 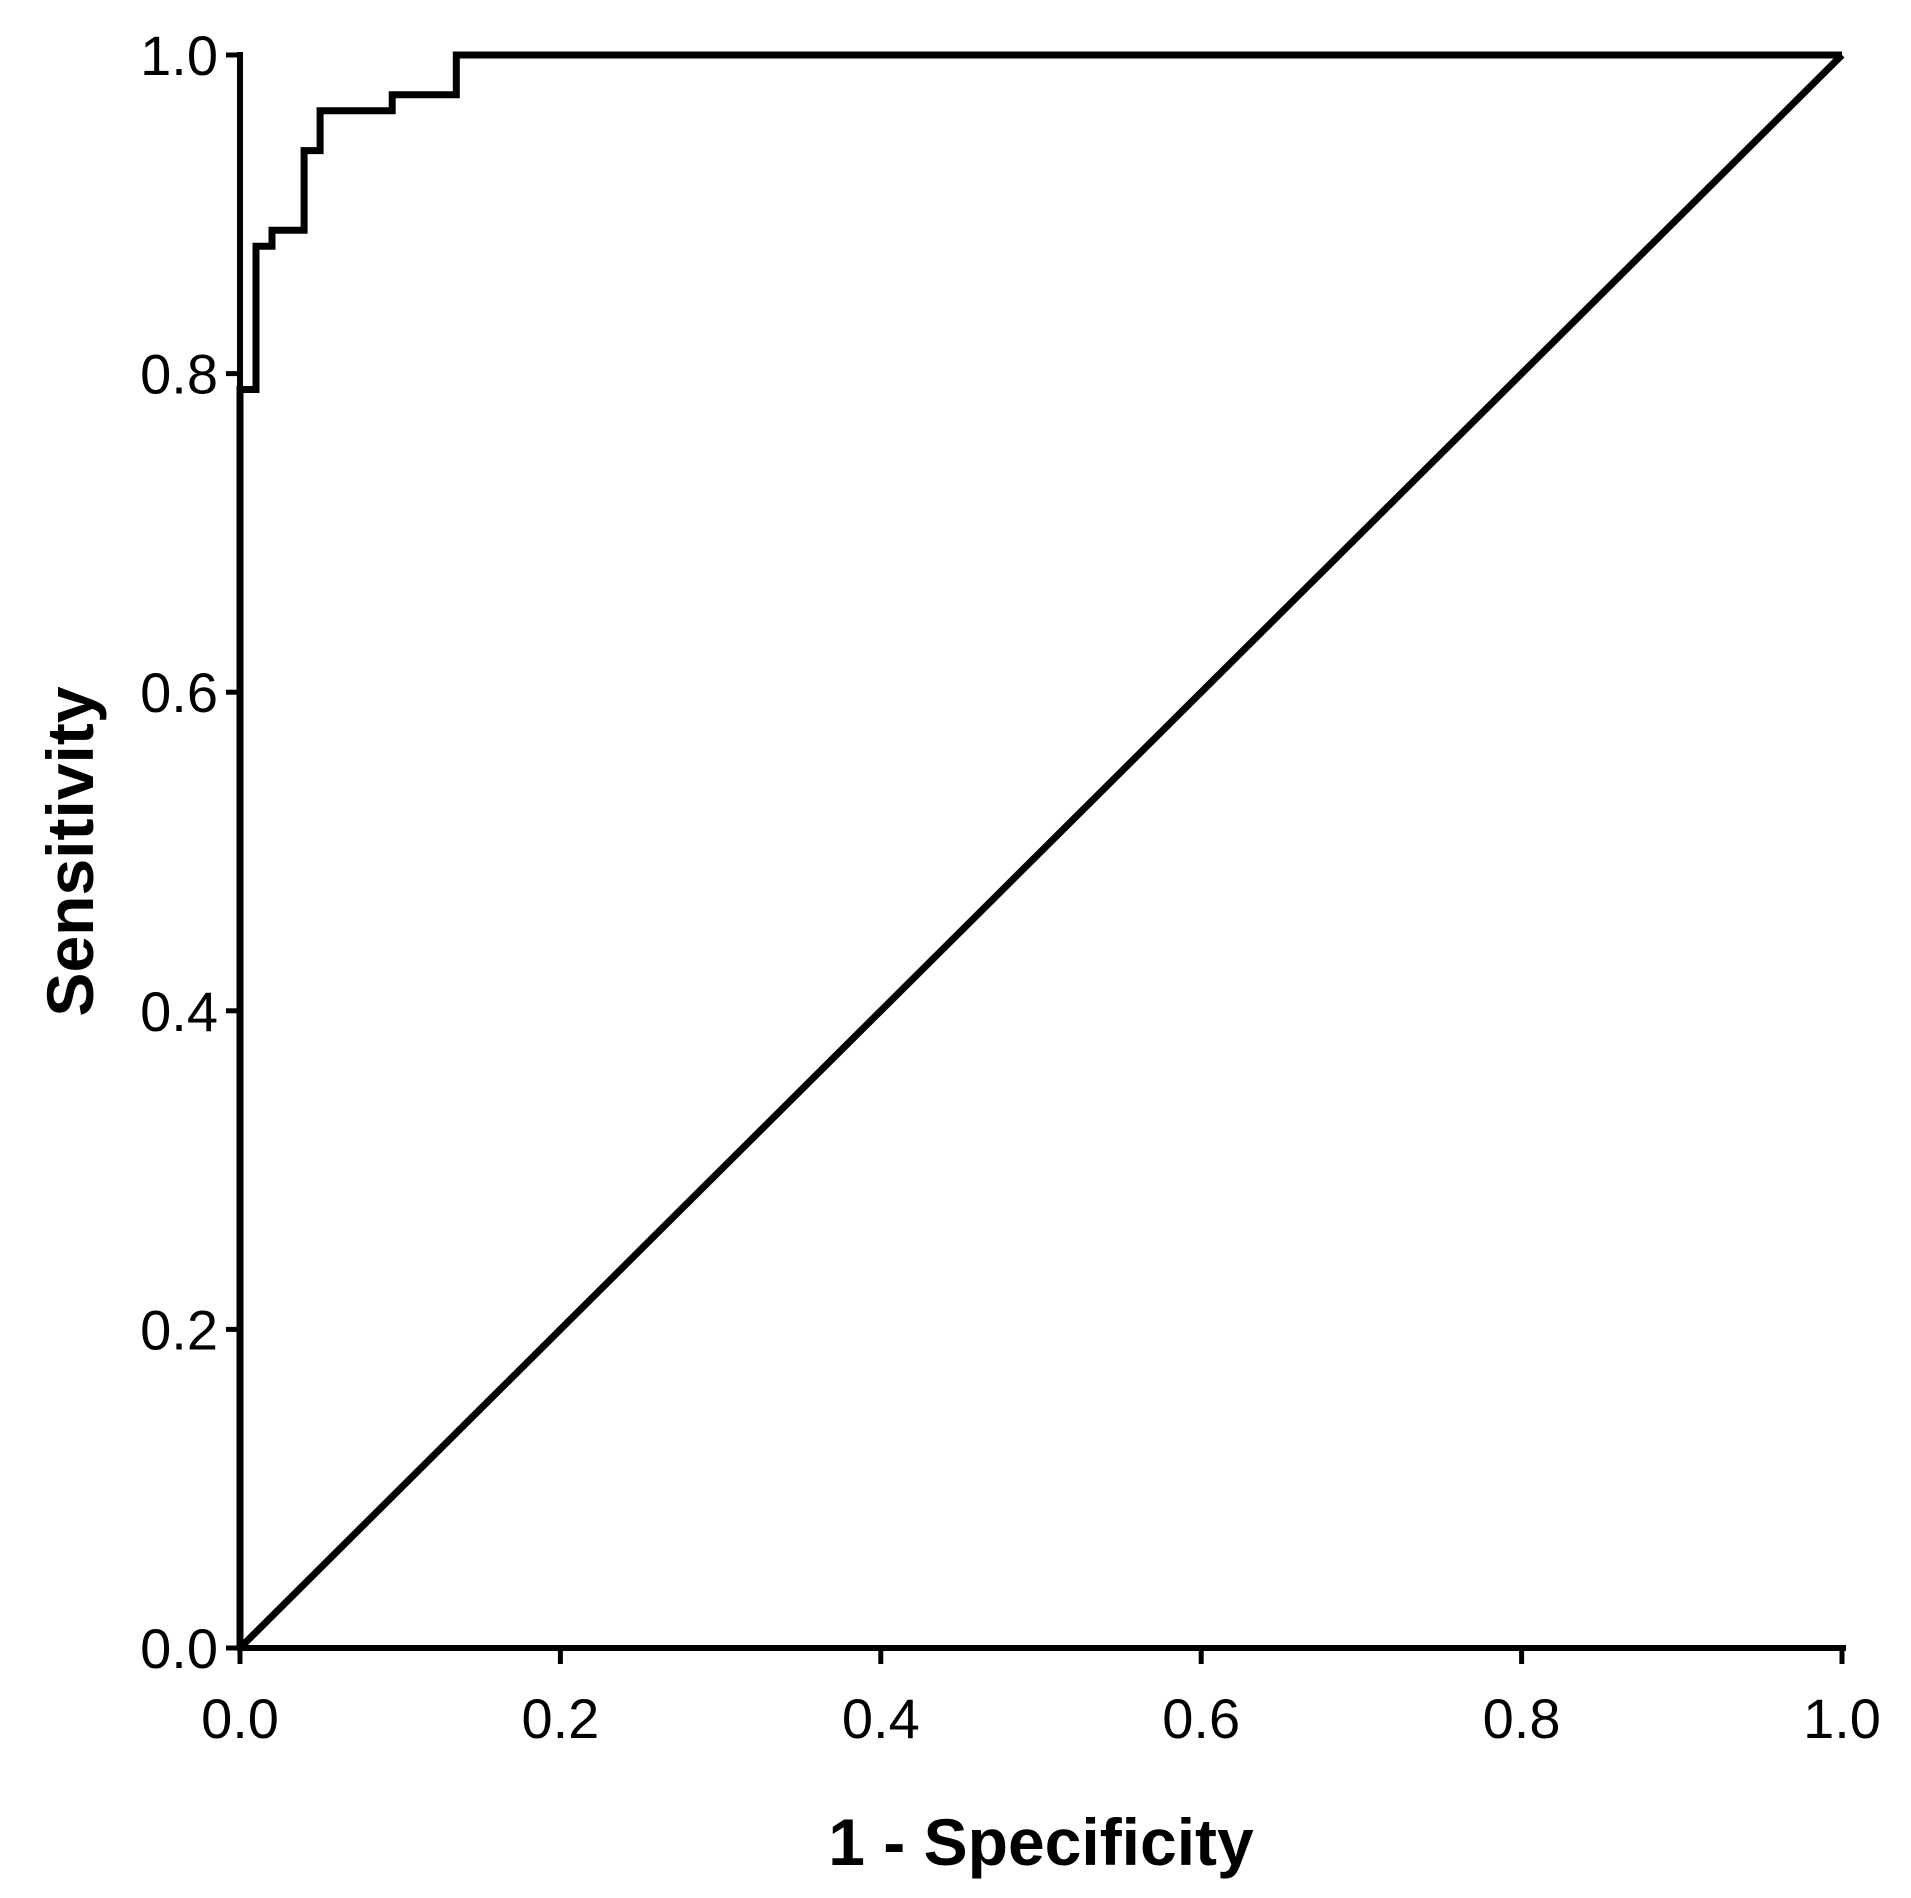 I want to click on y-axis-title: Sensitivity, so click(x=70, y=851).